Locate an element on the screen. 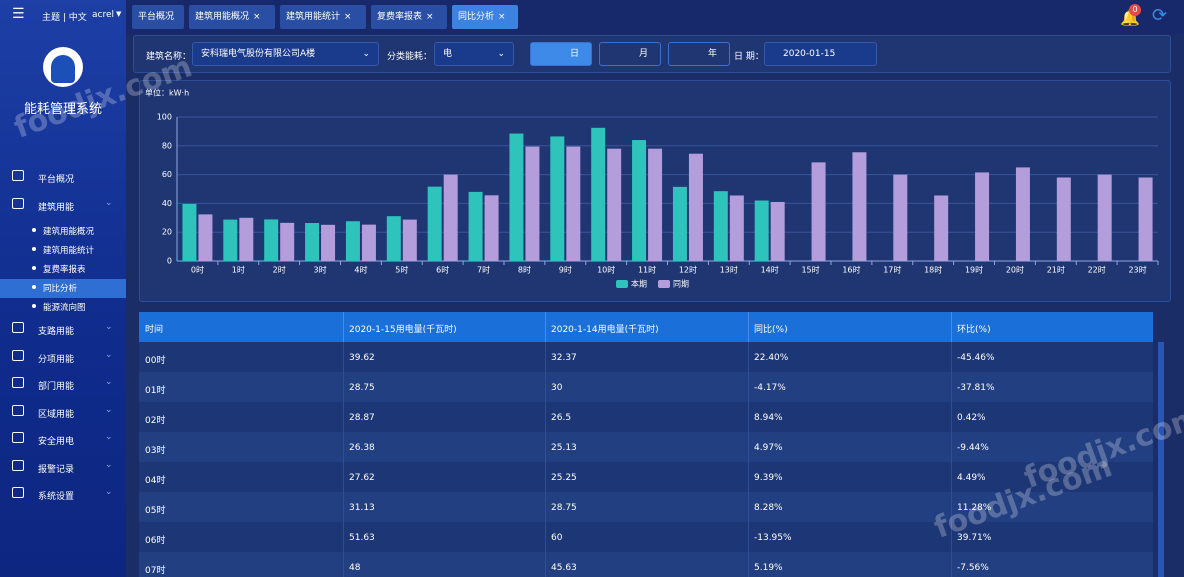  x-tick-label: 2时 is located at coordinates (279, 270).